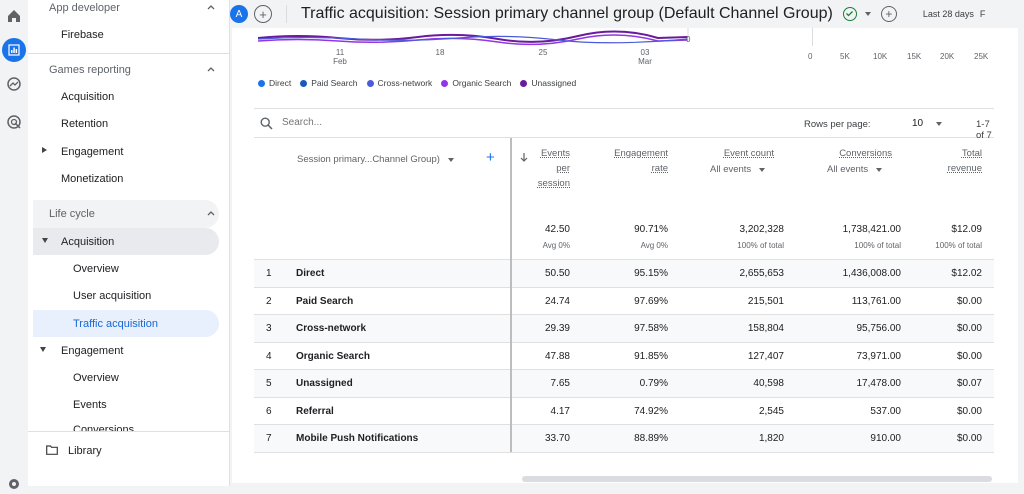 Image resolution: width=1024 pixels, height=494 pixels. I want to click on advertising-icon, so click(14, 122).